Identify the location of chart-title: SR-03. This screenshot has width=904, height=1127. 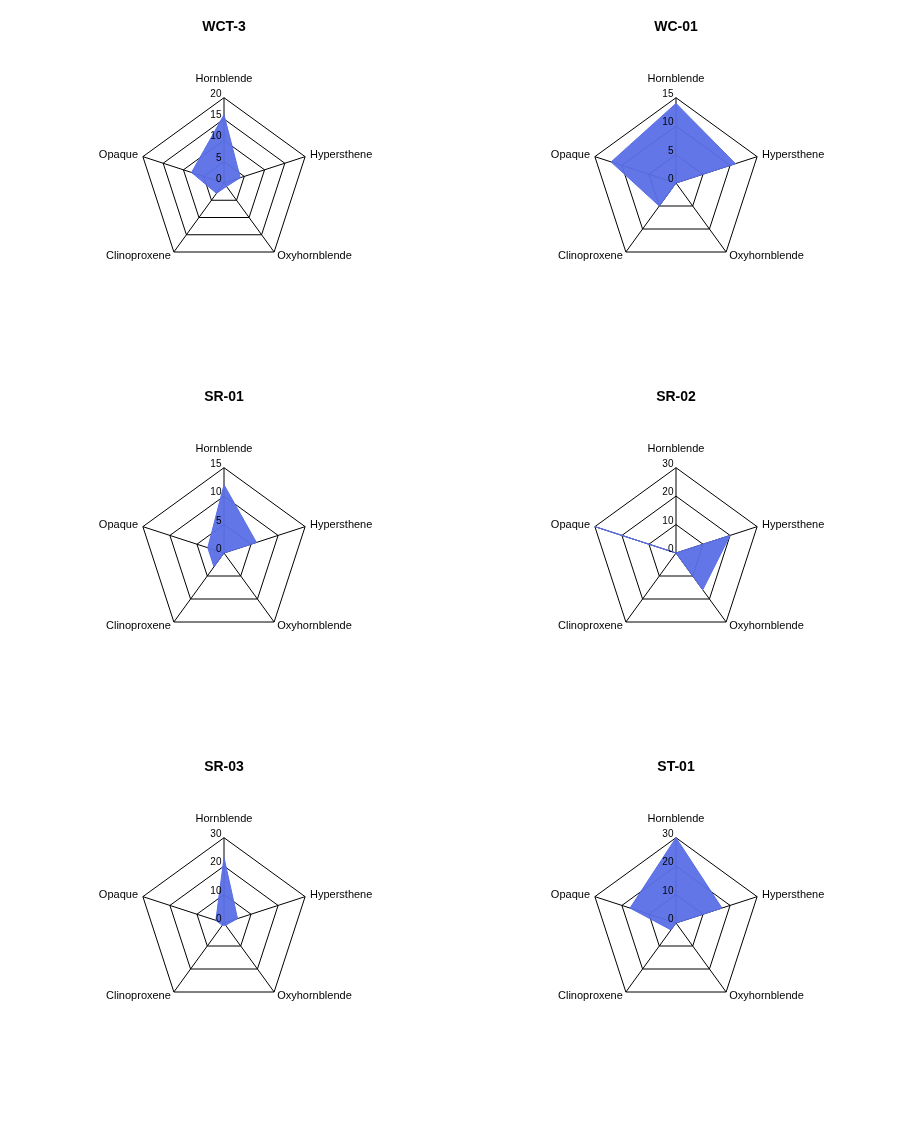
(224, 766).